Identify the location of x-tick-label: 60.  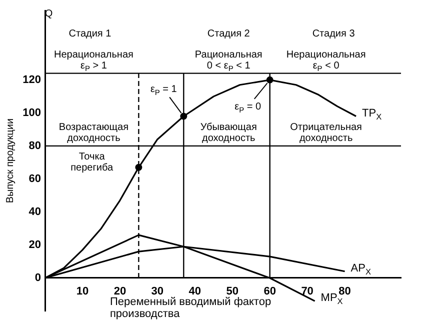
(270, 292).